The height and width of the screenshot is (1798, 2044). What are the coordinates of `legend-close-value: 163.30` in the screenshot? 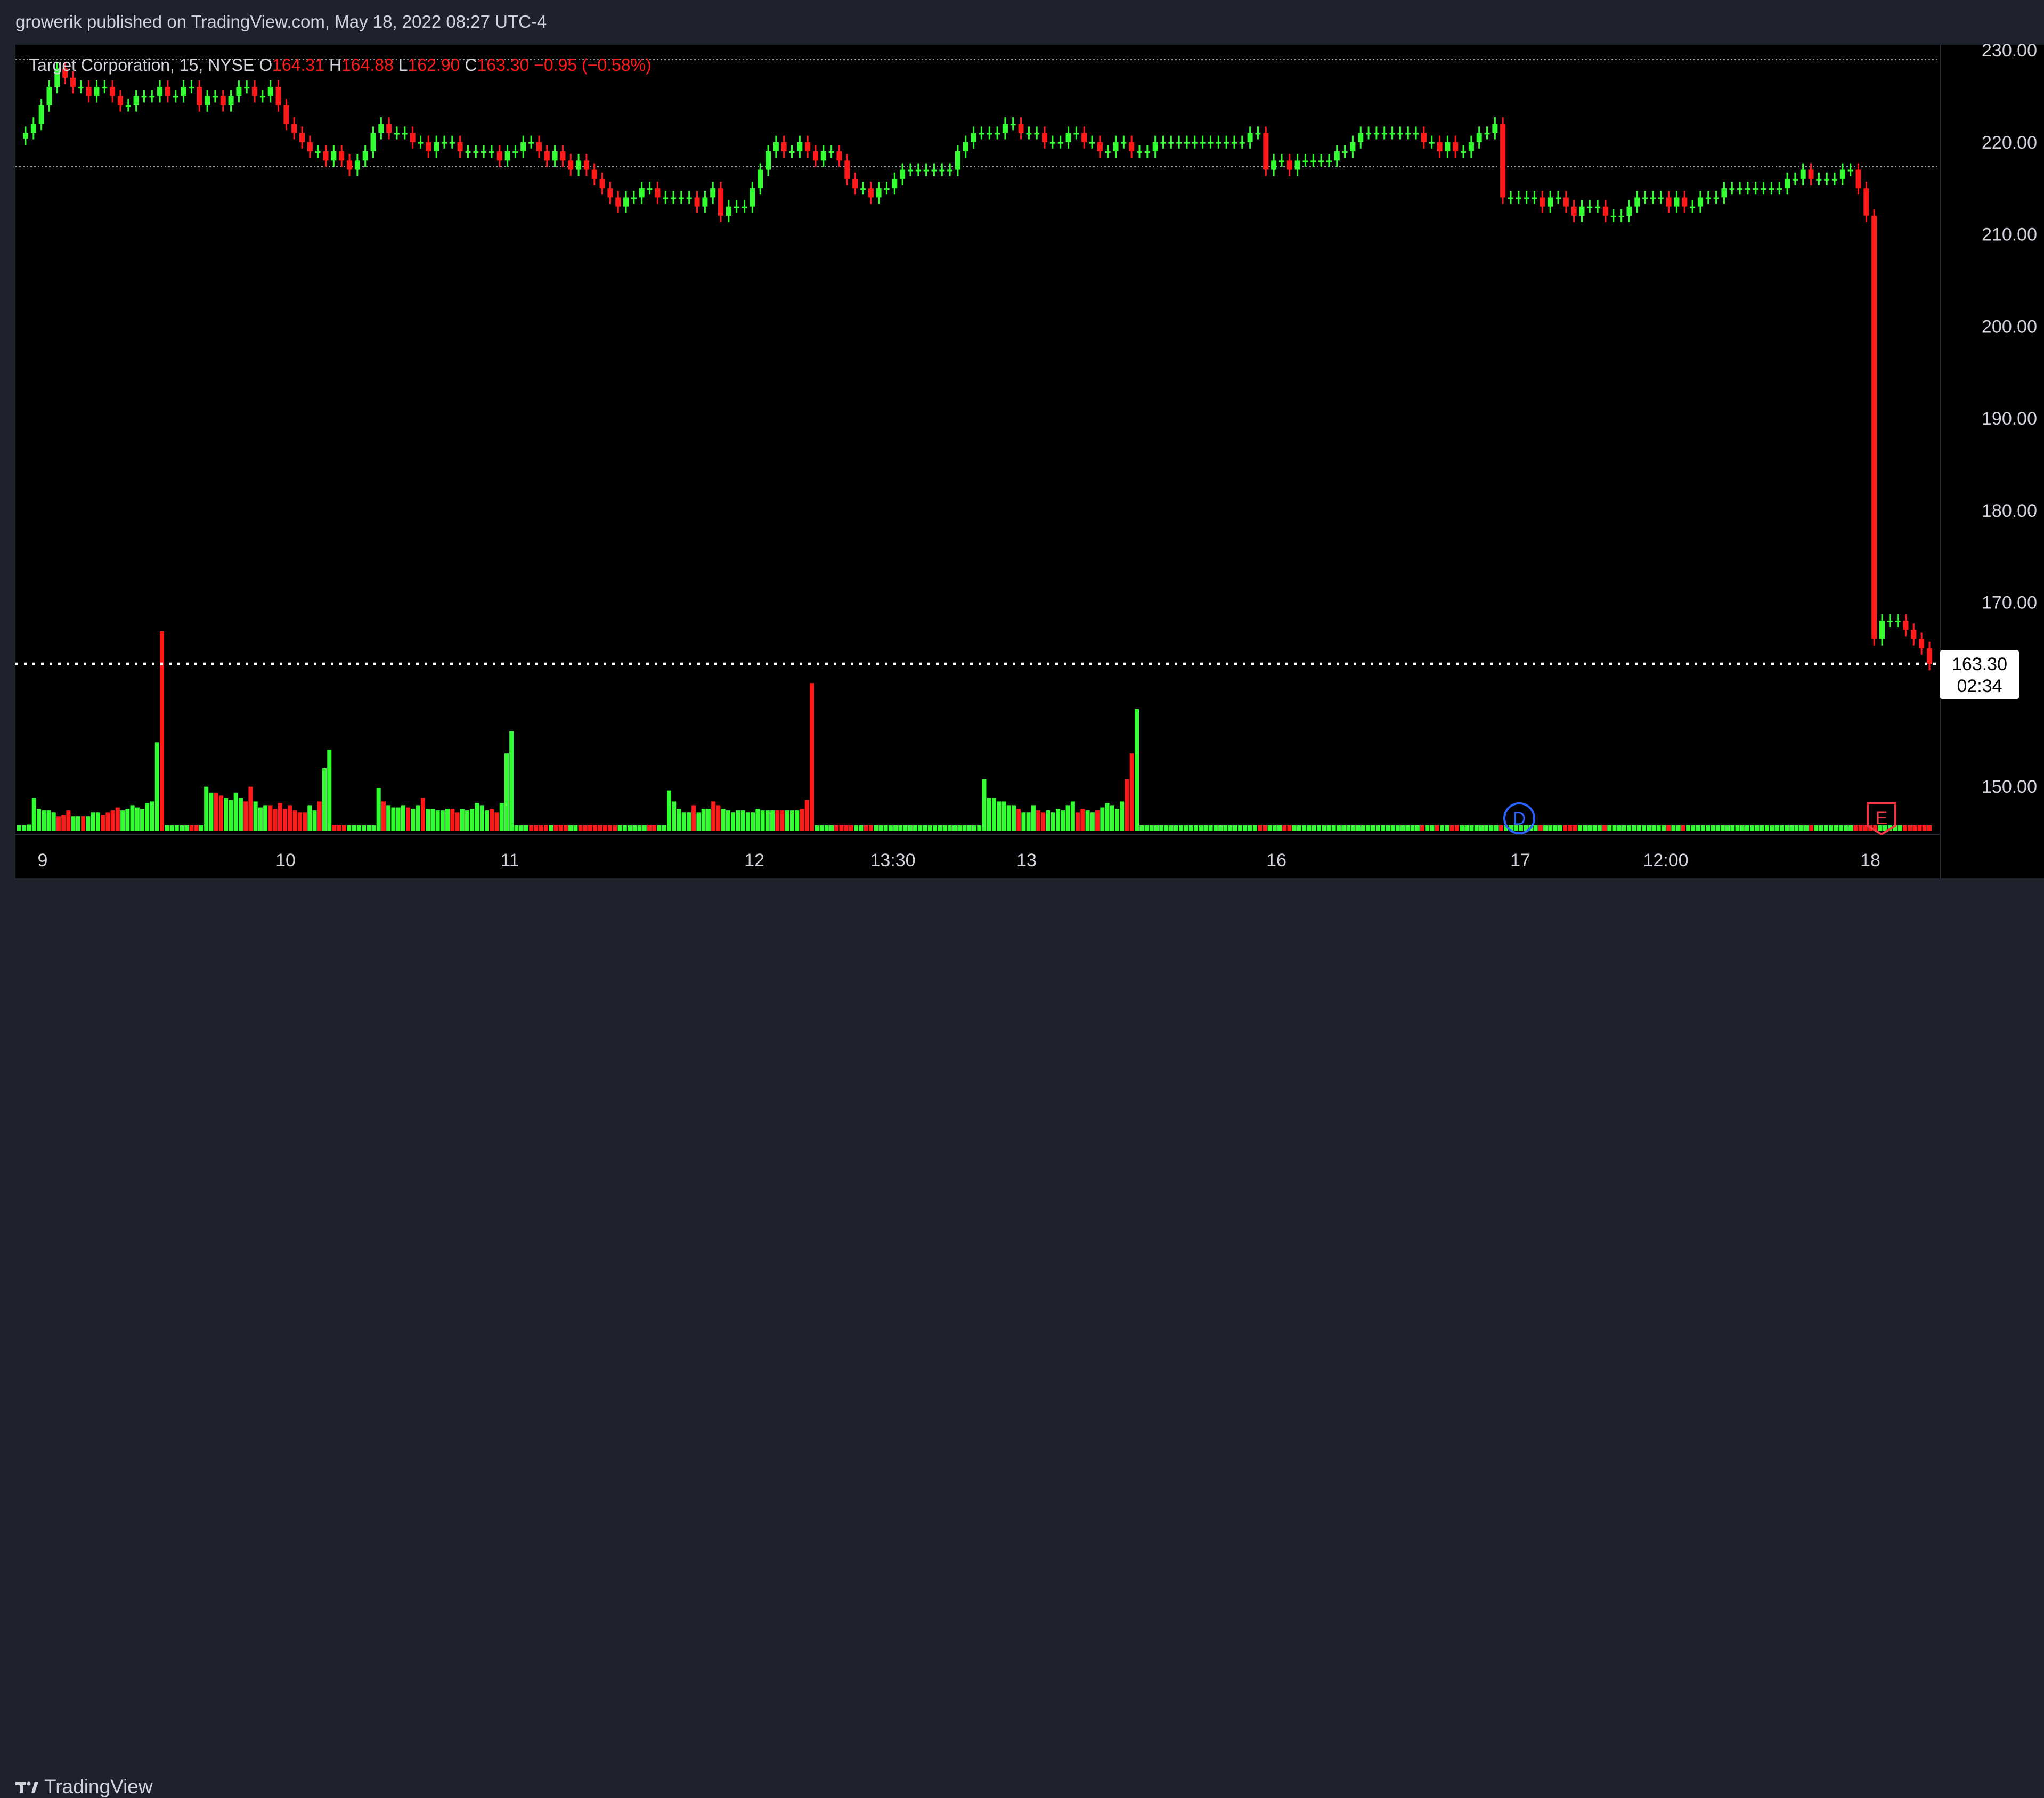 It's located at (504, 65).